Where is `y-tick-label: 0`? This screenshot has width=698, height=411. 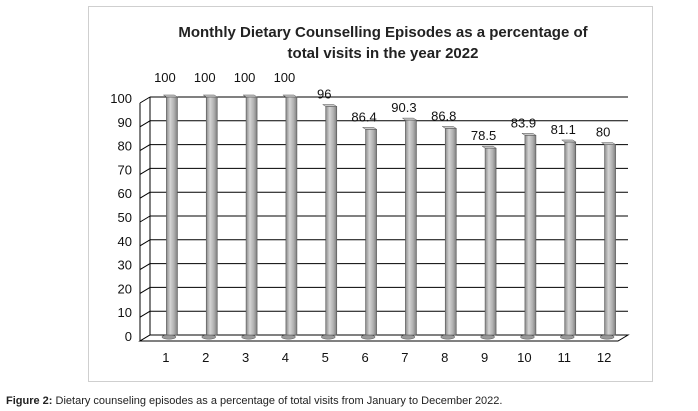 y-tick-label: 0 is located at coordinates (128, 336).